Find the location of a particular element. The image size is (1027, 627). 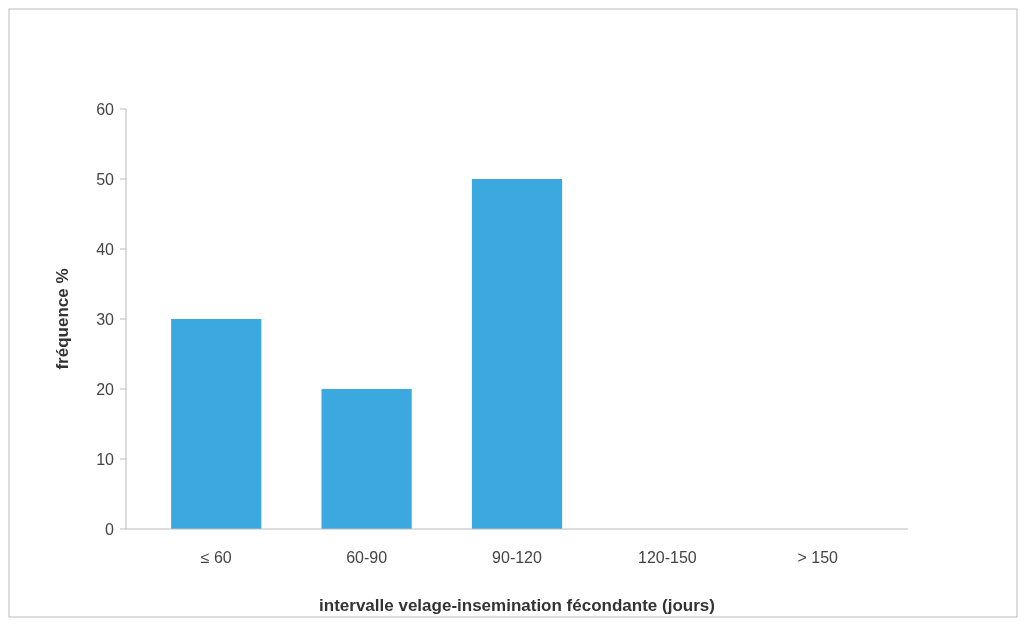

x-tick-label: 90-120 is located at coordinates (517, 557).